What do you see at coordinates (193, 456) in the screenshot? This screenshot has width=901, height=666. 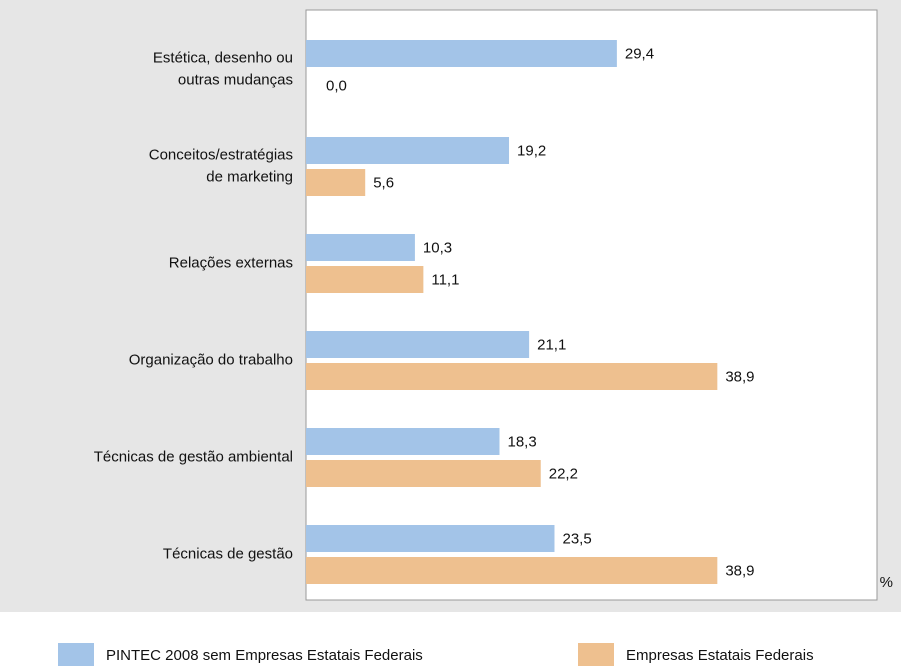 I see `category-label: Técnicas de gestão ambiental` at bounding box center [193, 456].